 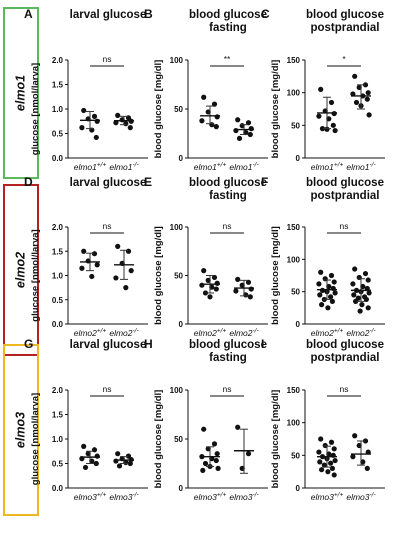 What do you see at coordinates (344, 389) in the screenshot?
I see `significance-label: ns` at bounding box center [344, 389].